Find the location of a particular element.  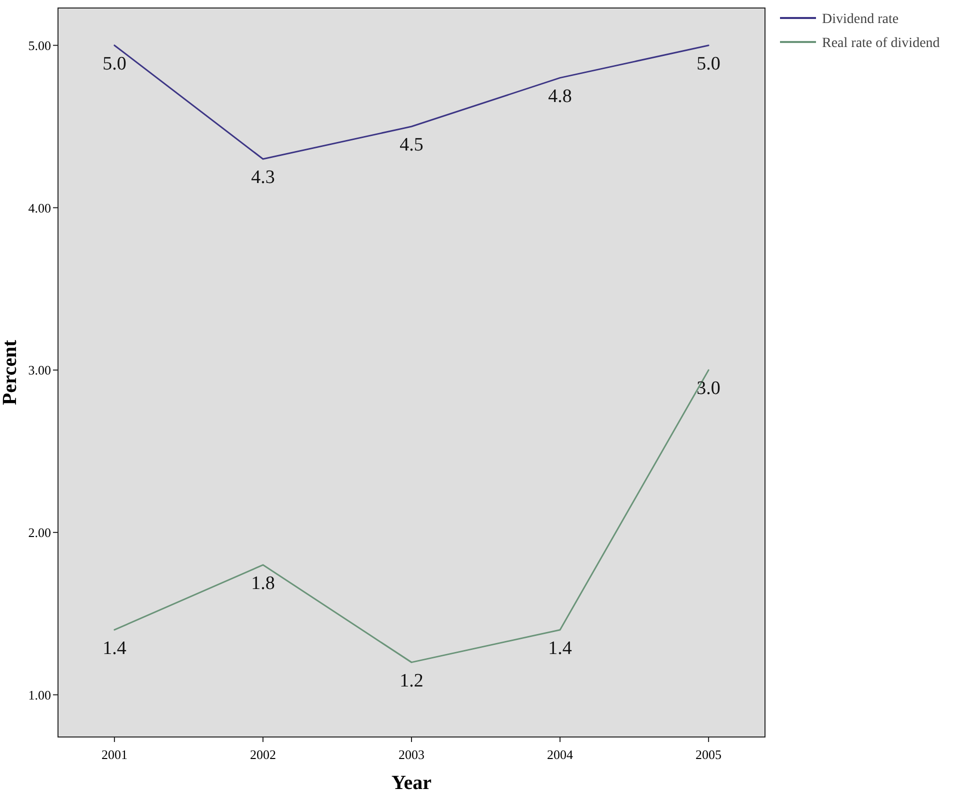

y-tick-label: 4.00 is located at coordinates (39, 208).